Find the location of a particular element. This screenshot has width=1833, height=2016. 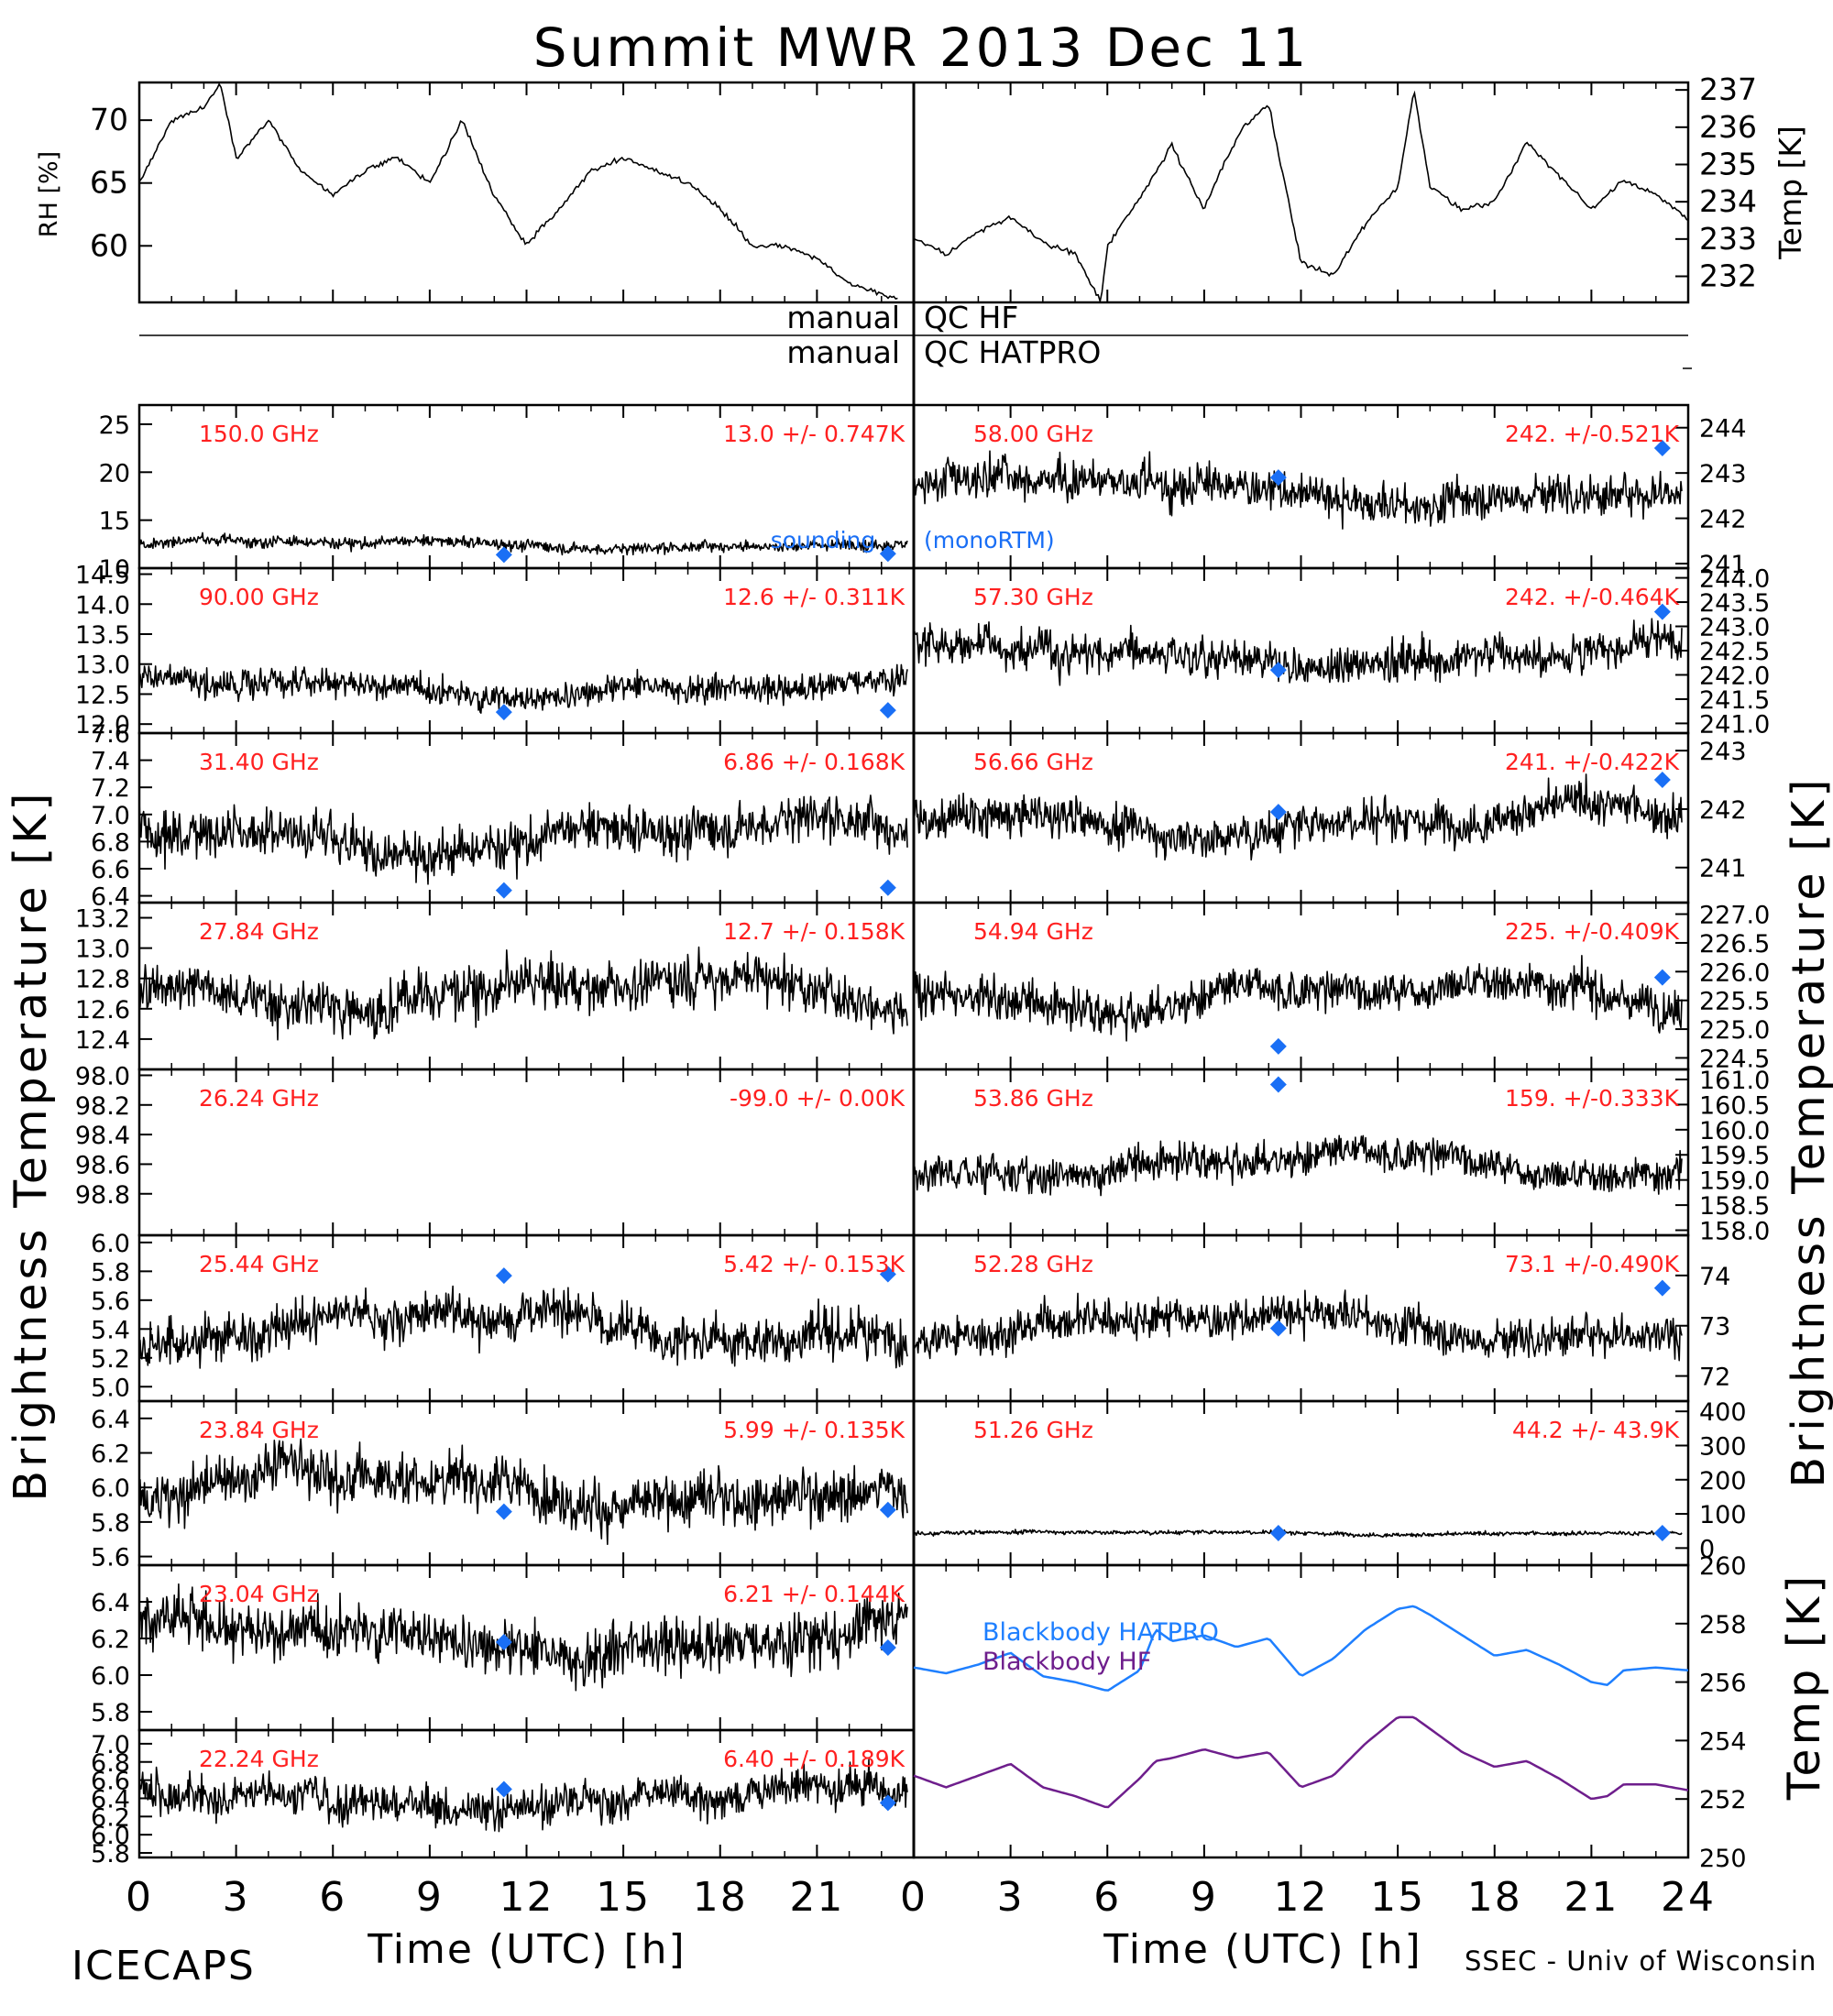

bb-y-axis-label: Temp [K] is located at coordinates (1804, 1687).